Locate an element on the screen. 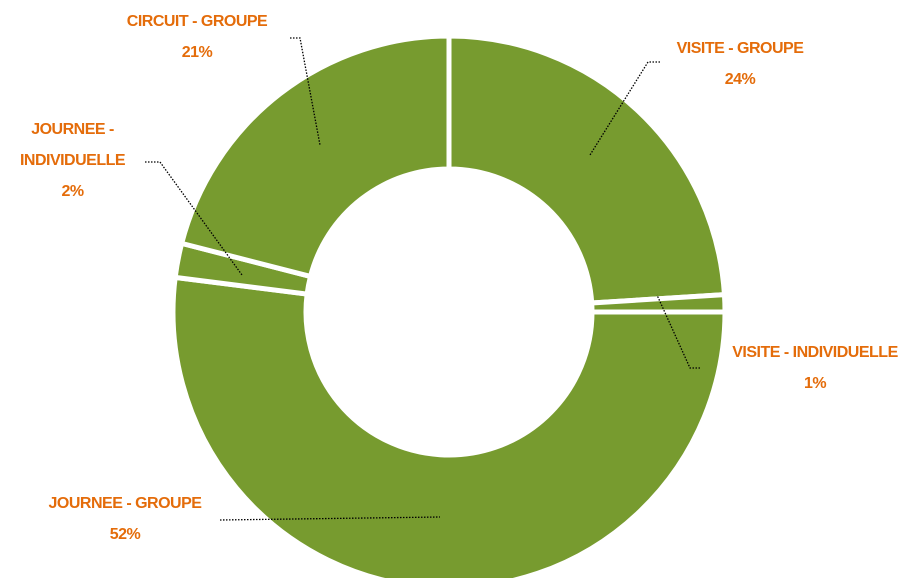  data-label: VISITE - INDIVIDUELLE 1% is located at coordinates (806, 368).